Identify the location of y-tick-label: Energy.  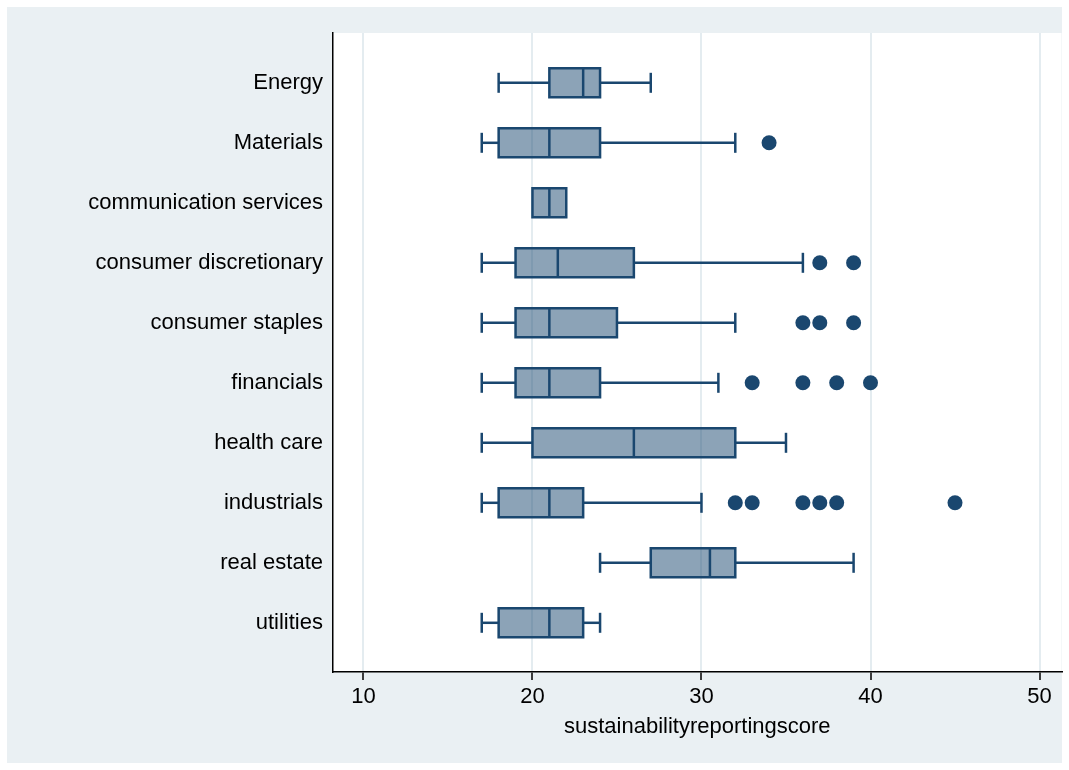
(288, 81).